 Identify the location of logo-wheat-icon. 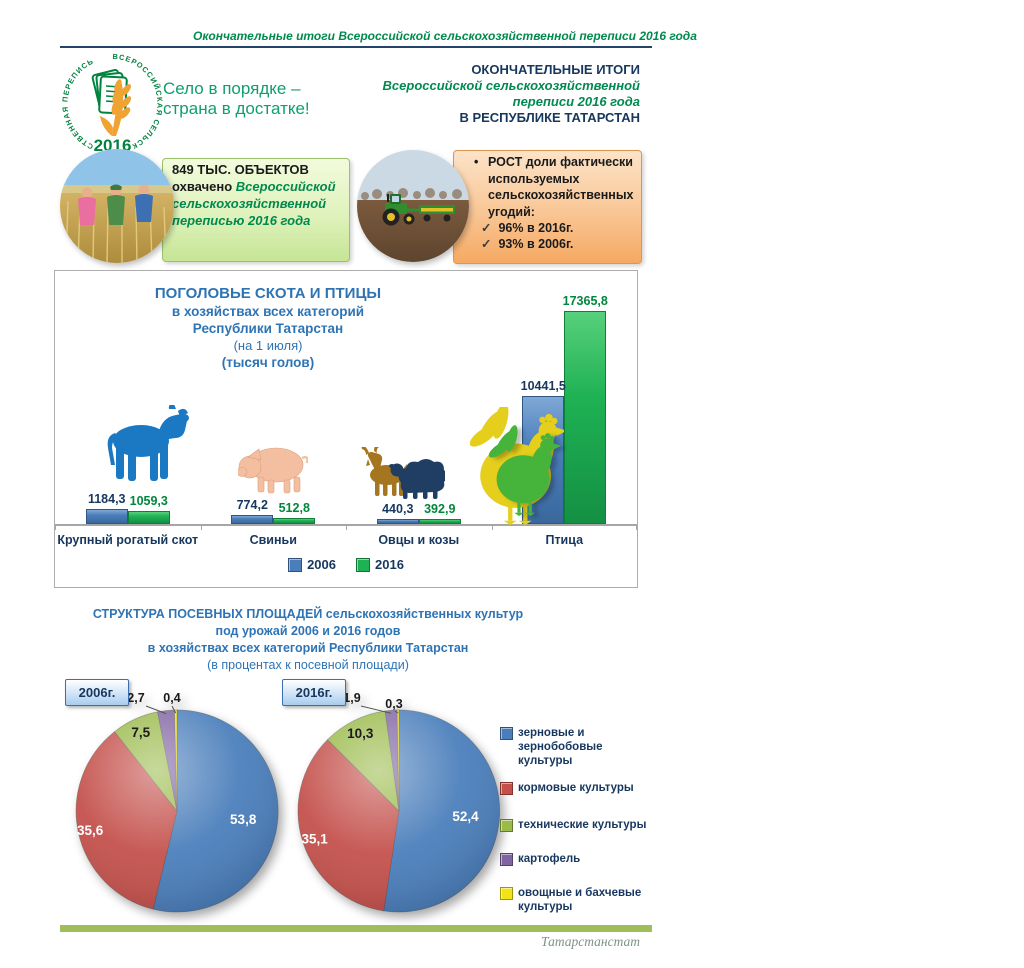
(116, 107).